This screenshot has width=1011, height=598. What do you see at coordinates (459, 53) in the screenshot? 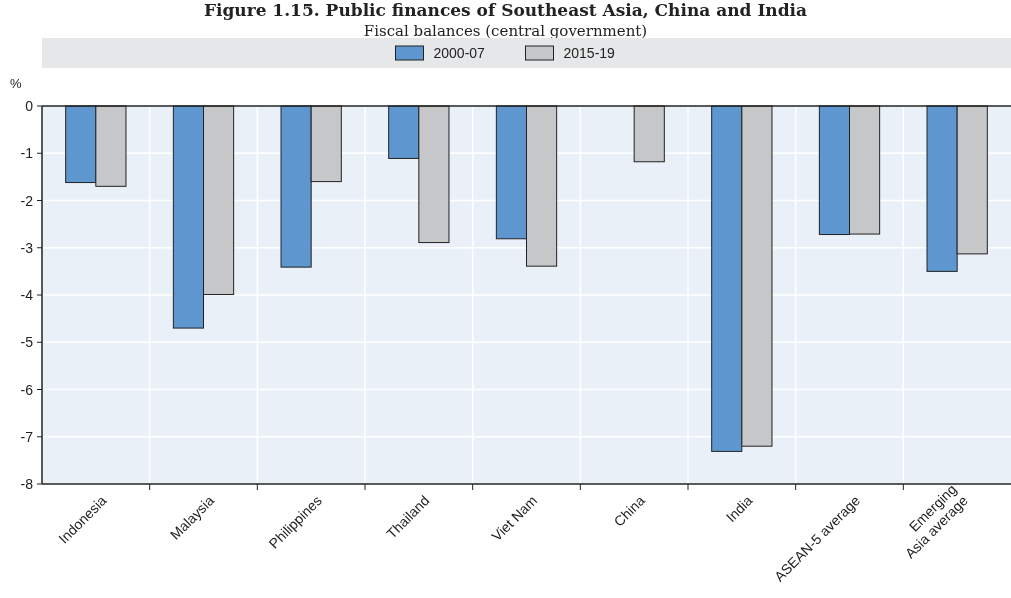
I see `legend-label: 2000-07` at bounding box center [459, 53].